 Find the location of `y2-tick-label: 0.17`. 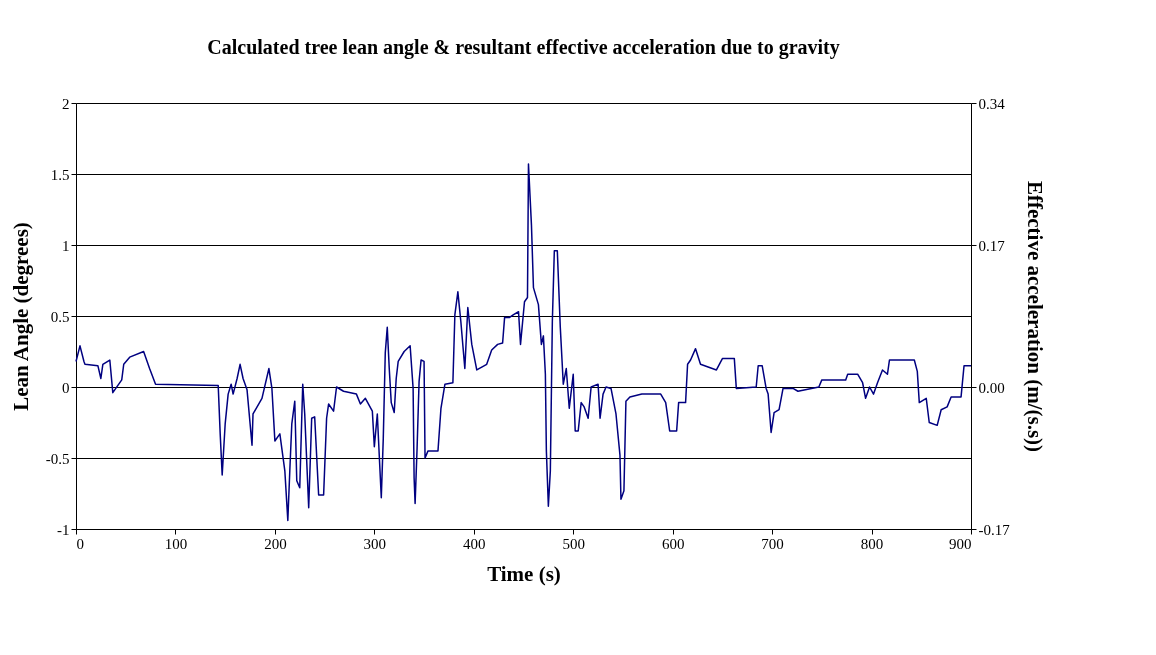

y2-tick-label: 0.17 is located at coordinates (992, 245).